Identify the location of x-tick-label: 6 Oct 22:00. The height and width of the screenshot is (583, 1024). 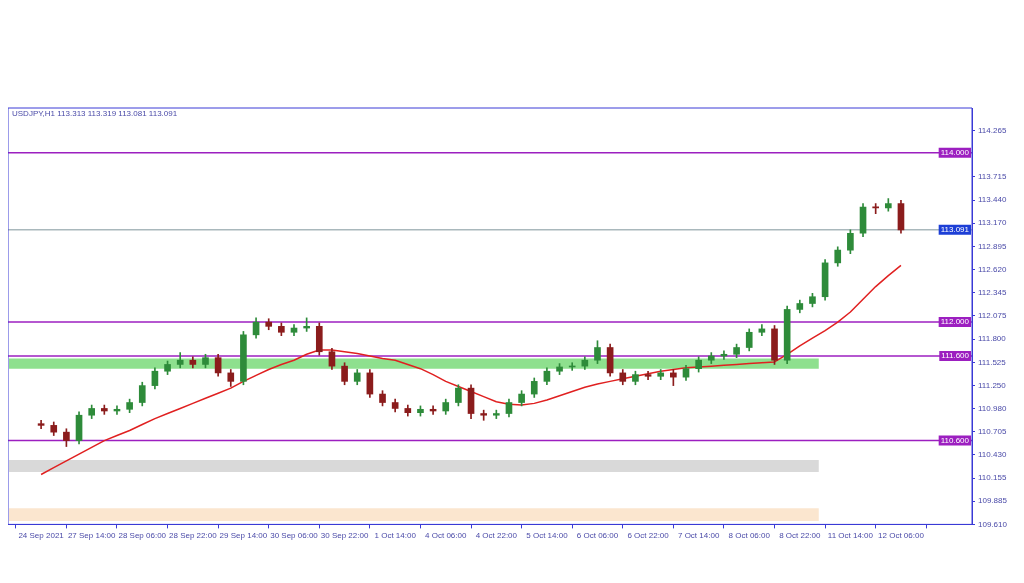
(648, 536).